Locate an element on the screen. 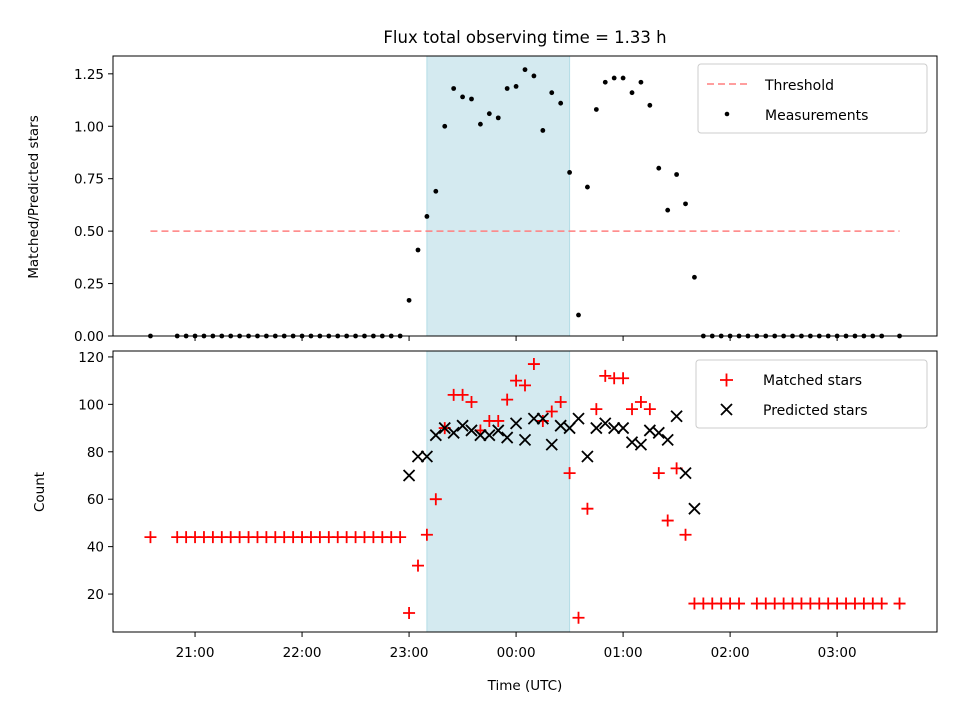 This screenshot has height=720, width=960. y-tick-label: 1.25 is located at coordinates (89, 75).